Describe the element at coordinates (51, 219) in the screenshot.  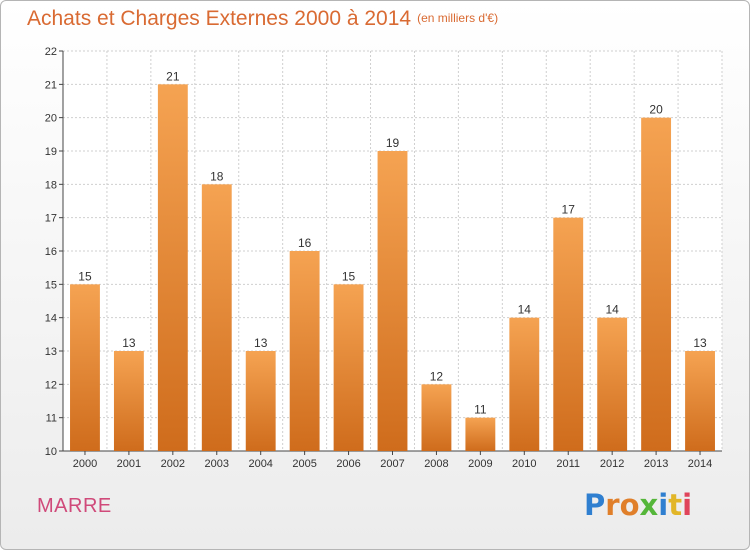
I see `y-tick-label: 17` at that location.